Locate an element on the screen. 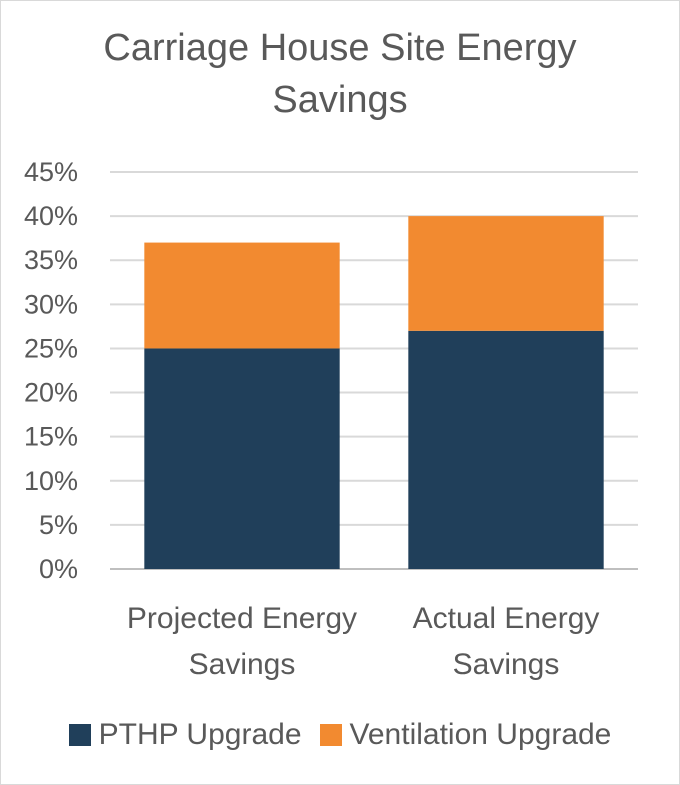 Image resolution: width=680 pixels, height=785 pixels. y-tick-label: 45% is located at coordinates (51, 172).